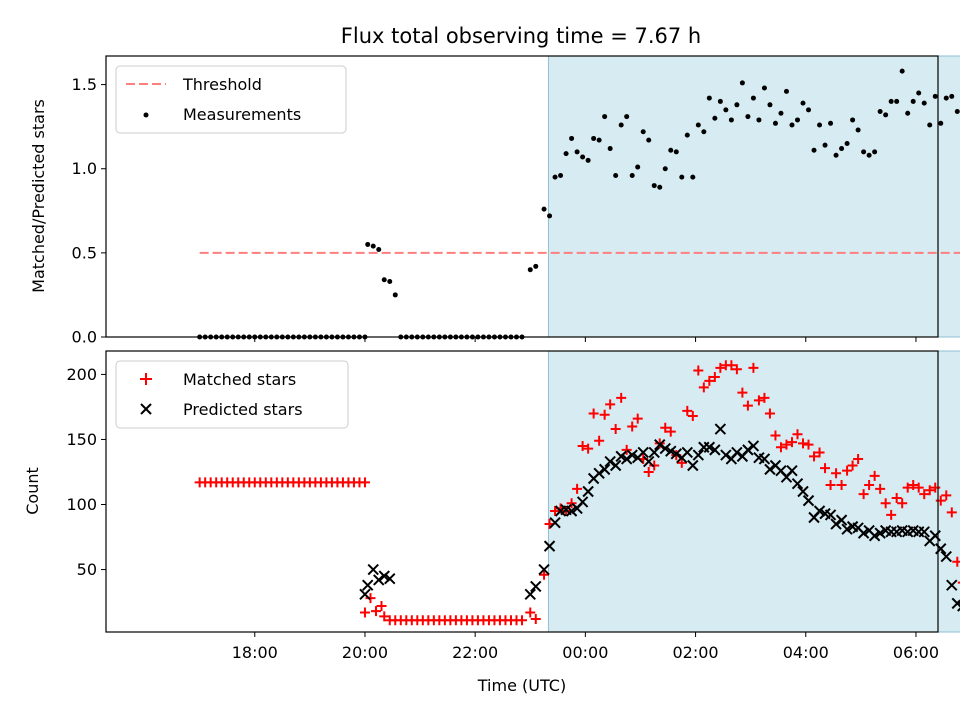  Describe the element at coordinates (232, 394) in the screenshot. I see `bottom-legend-box` at that location.